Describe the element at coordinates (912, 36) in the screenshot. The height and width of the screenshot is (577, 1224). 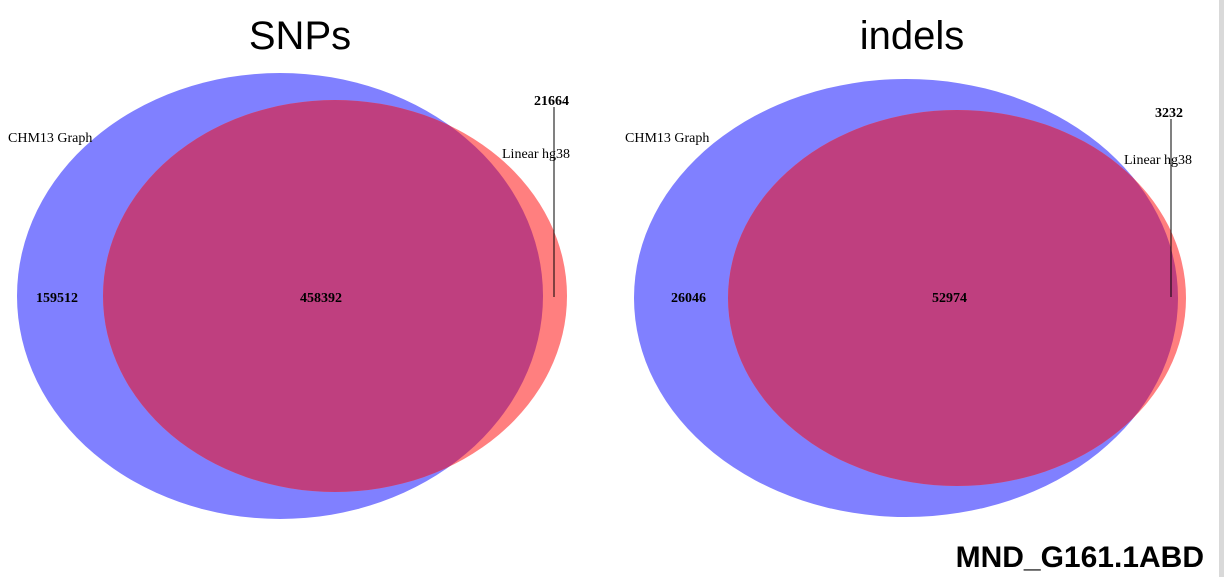
I see `venn-title: indels` at that location.